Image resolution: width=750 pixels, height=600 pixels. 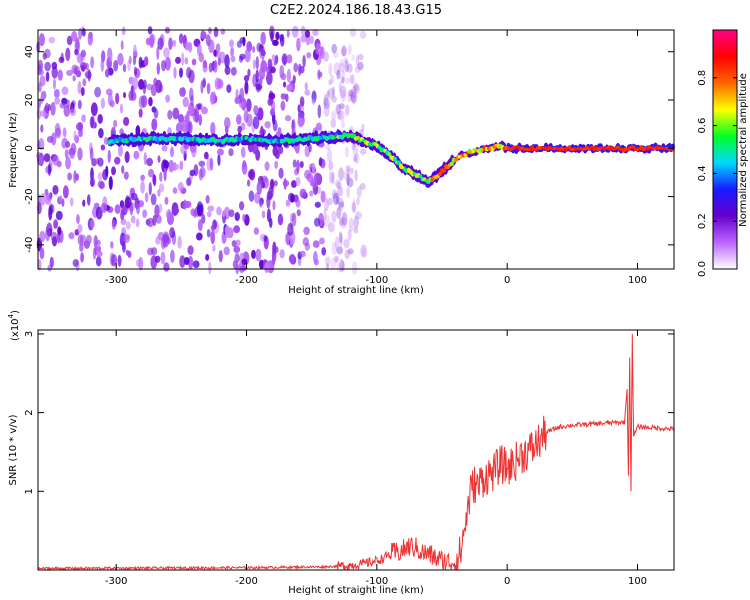 I want to click on y-tick-label: 20, so click(x=29, y=100).